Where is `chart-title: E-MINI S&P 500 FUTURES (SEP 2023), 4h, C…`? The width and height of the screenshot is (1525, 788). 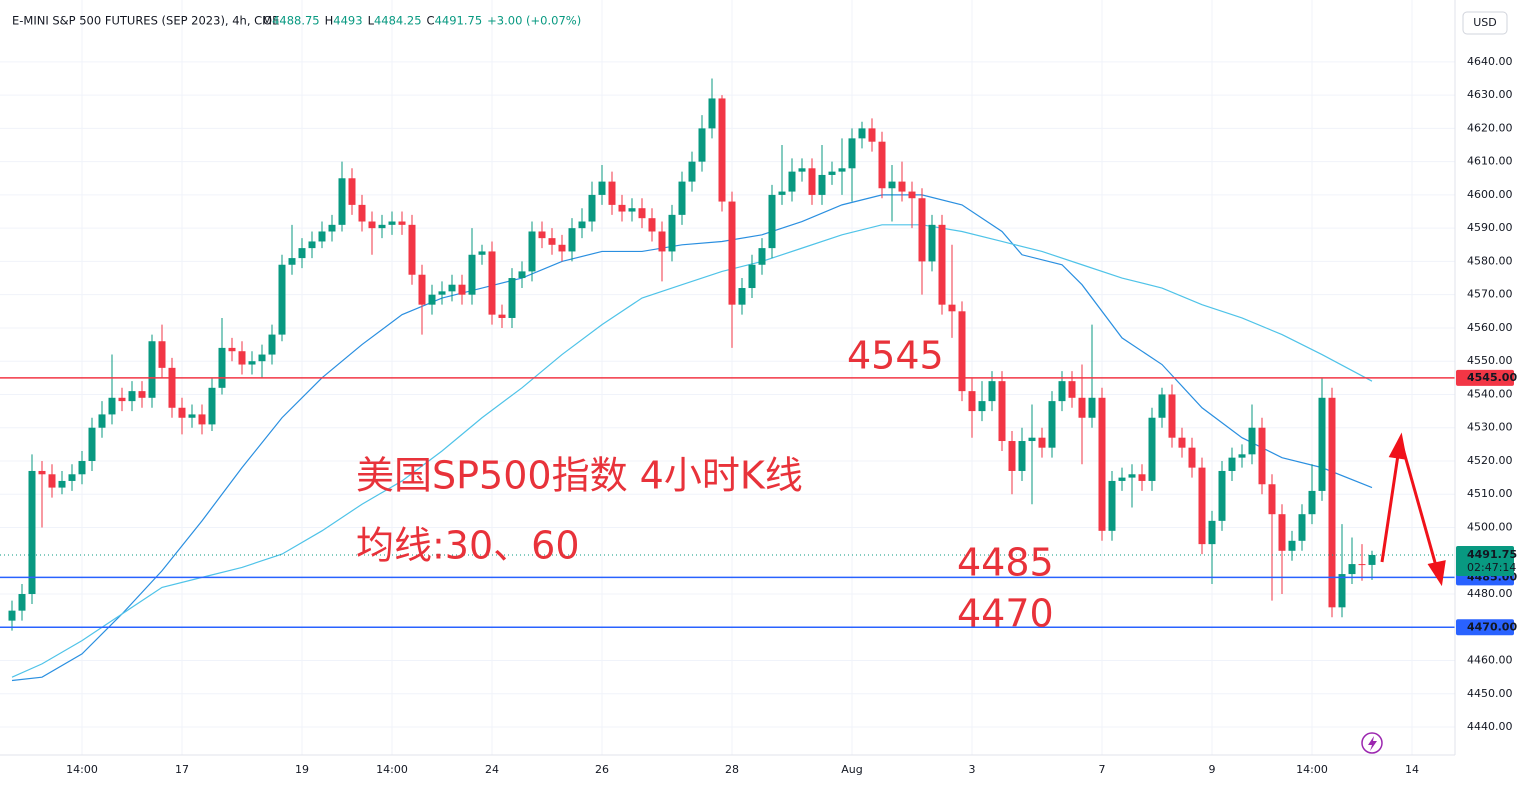 chart-title: E-MINI S&P 500 FUTURES (SEP 2023), 4h, C… is located at coordinates (145, 21).